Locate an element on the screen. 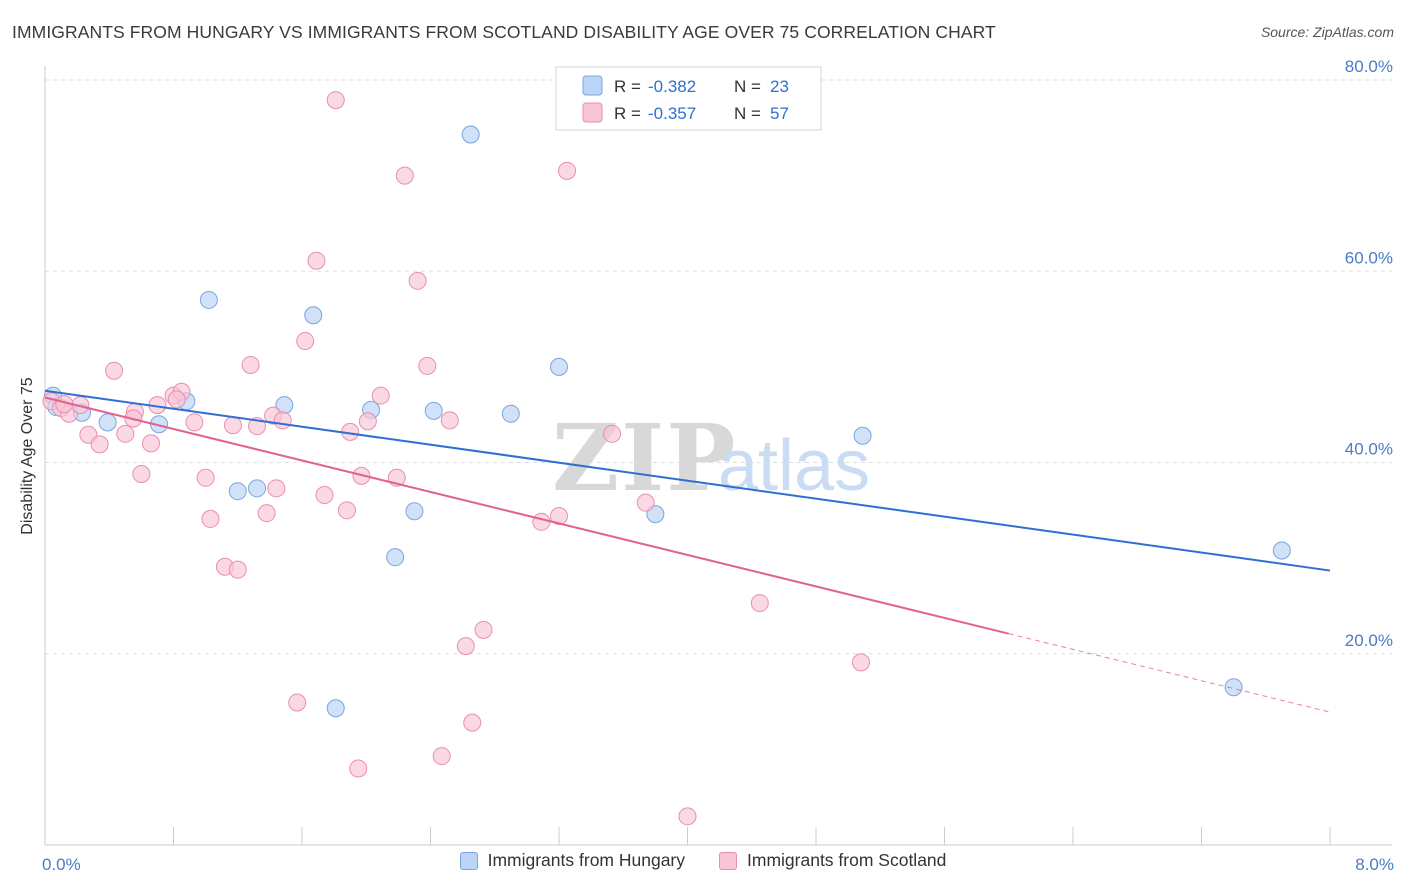 This screenshot has height=892, width=1406. legend-swatch-scotland is located at coordinates (592, 112).